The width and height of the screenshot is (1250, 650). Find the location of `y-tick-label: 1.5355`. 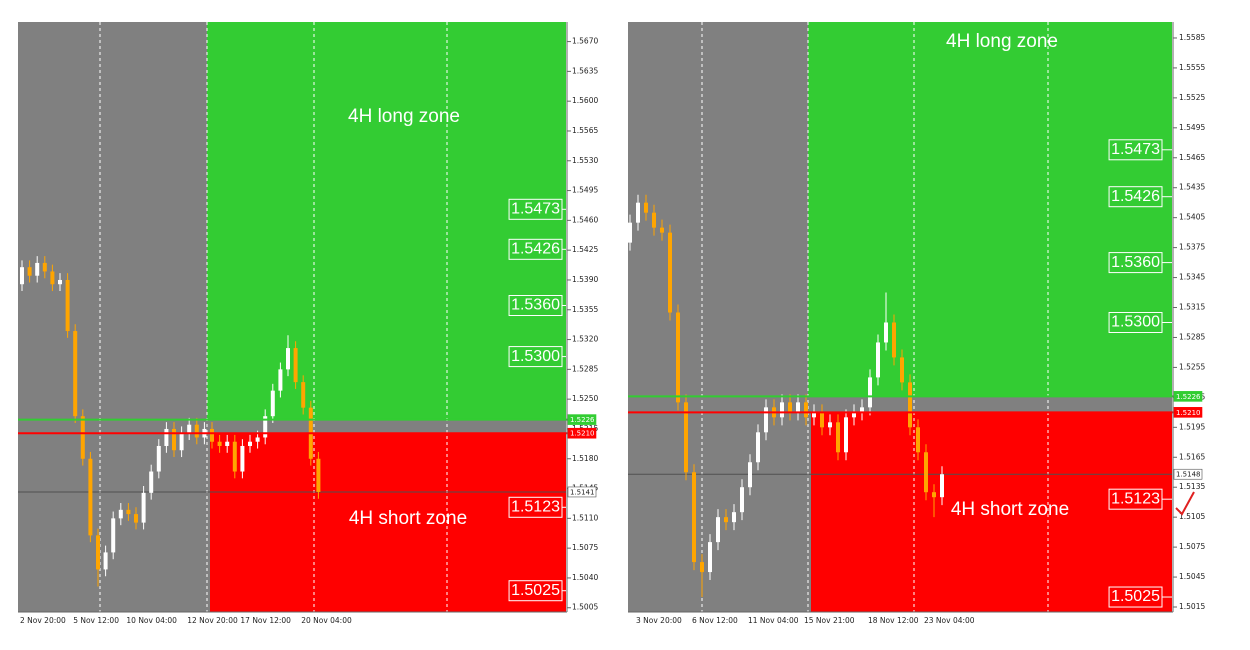

y-tick-label: 1.5355 is located at coordinates (585, 309).